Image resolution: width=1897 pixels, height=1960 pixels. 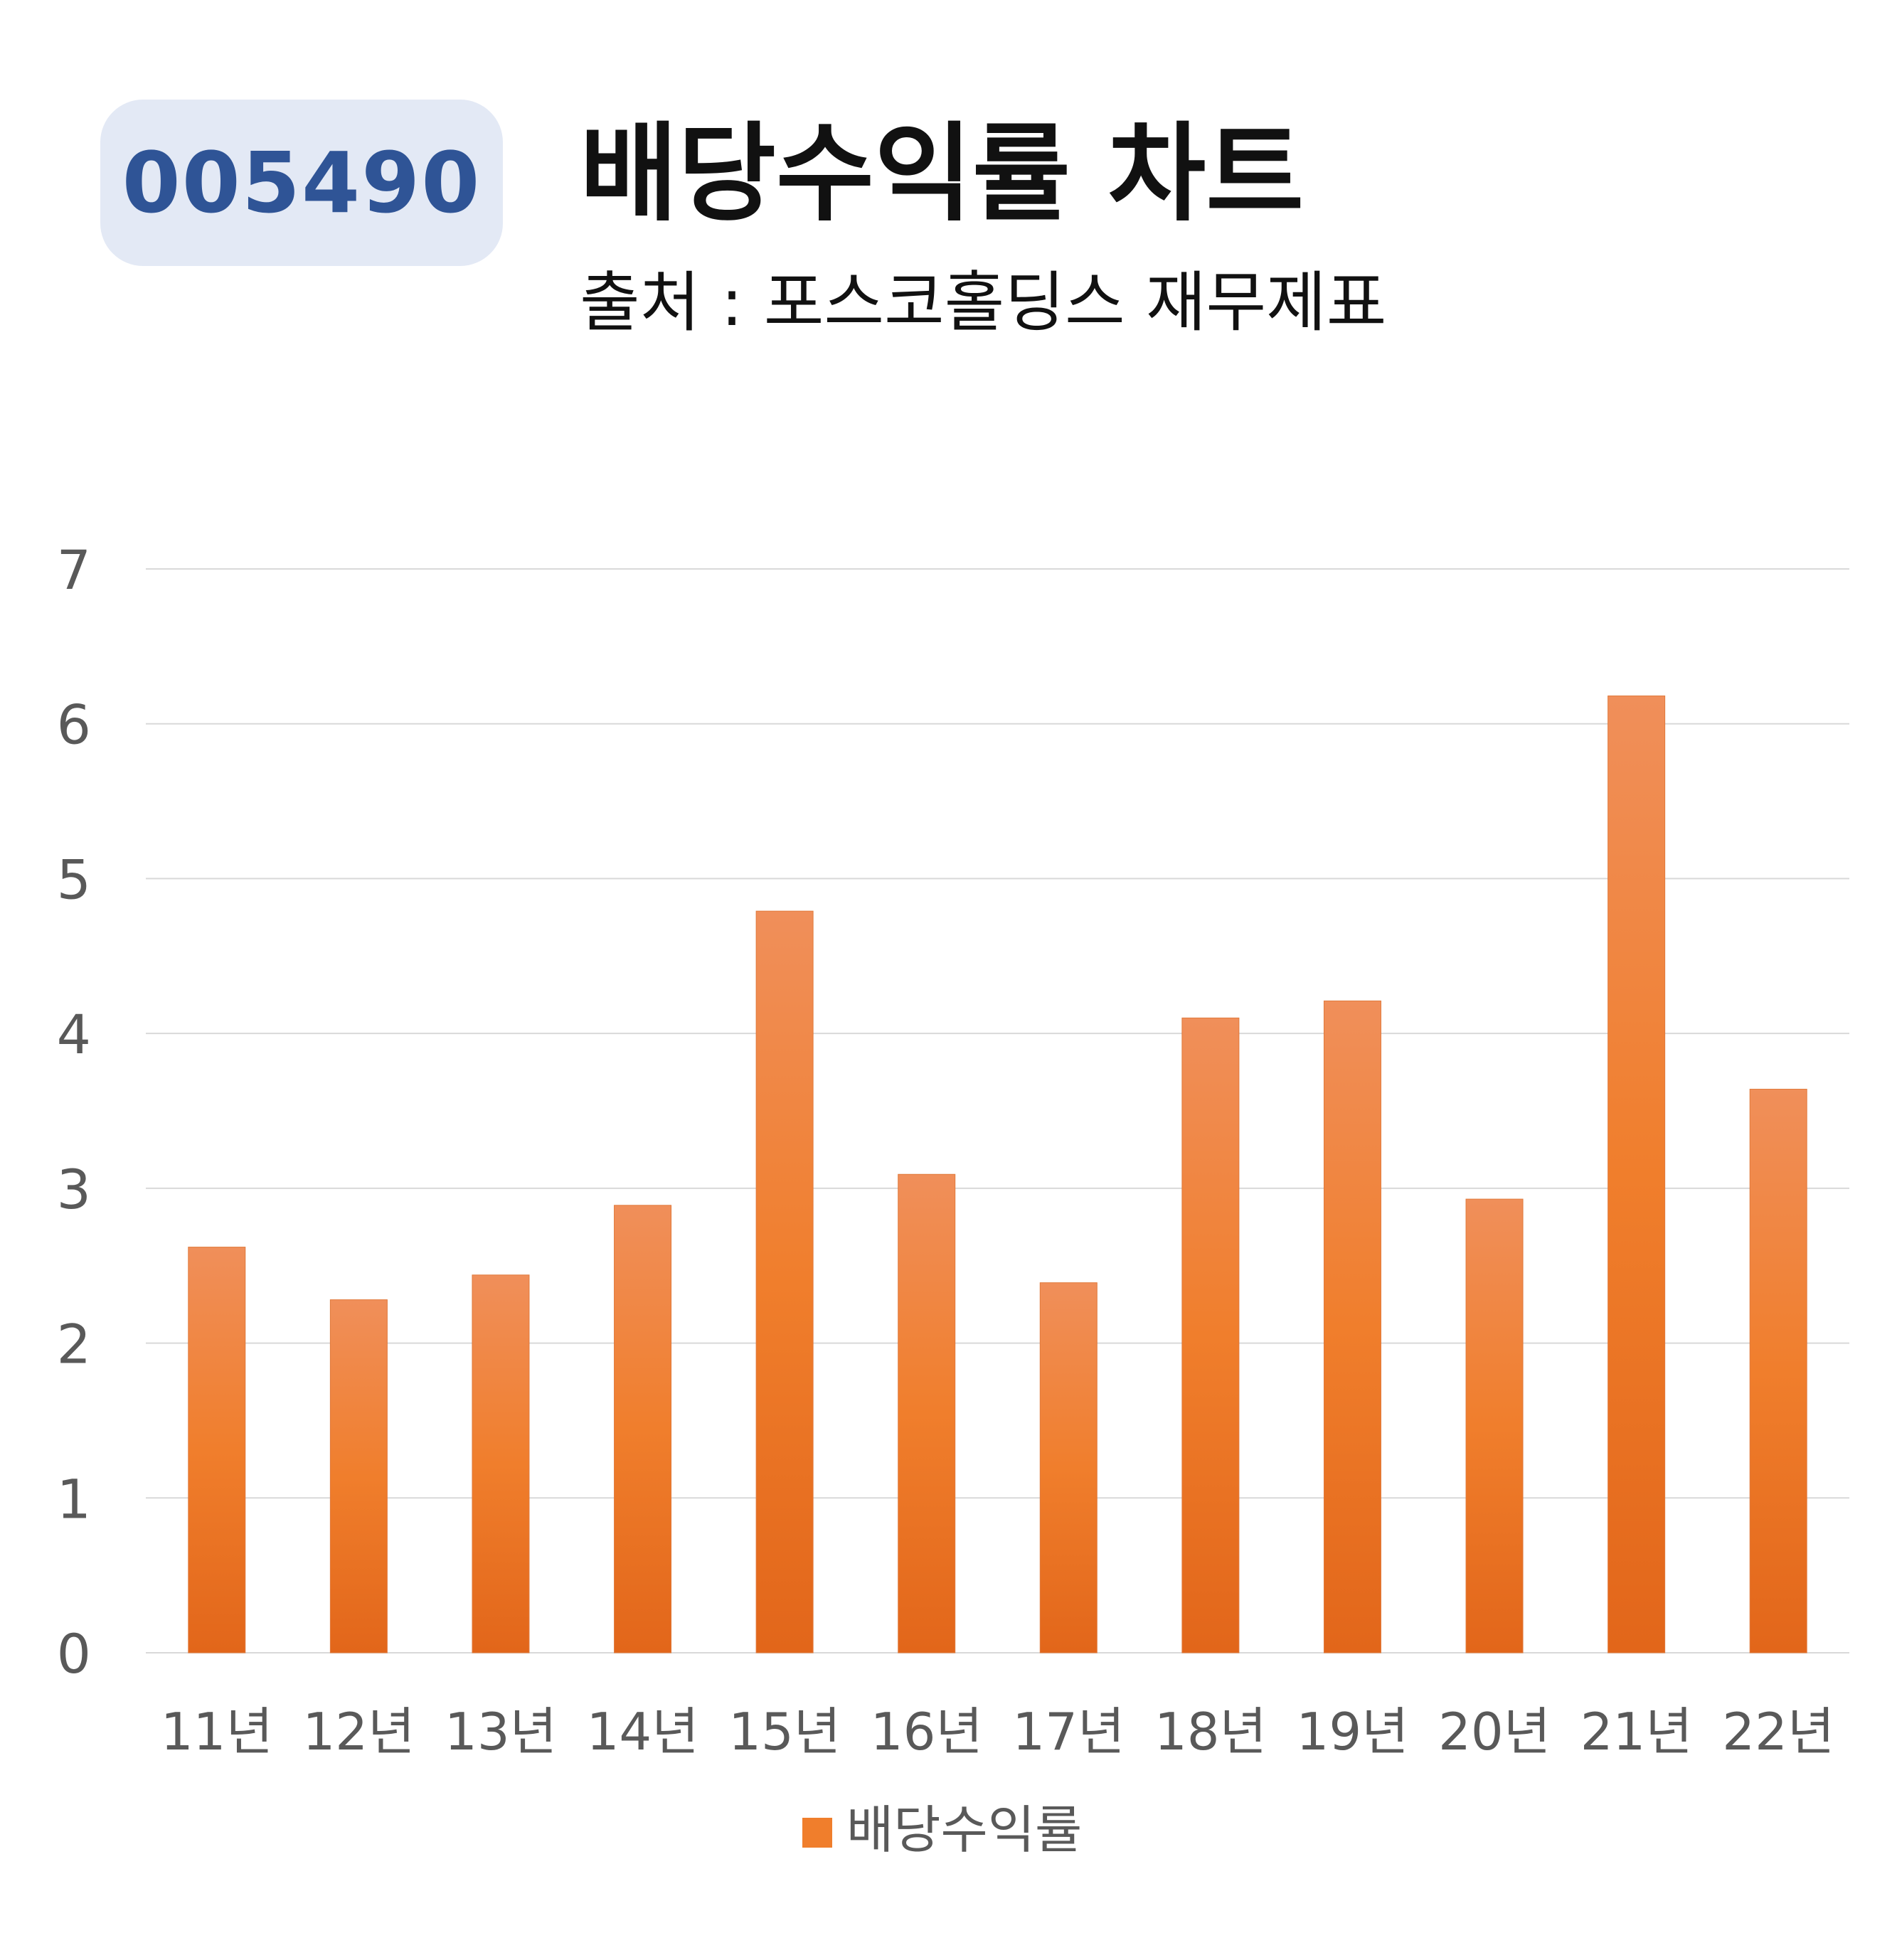 I want to click on x-tick-label: 11년, so click(x=217, y=1732).